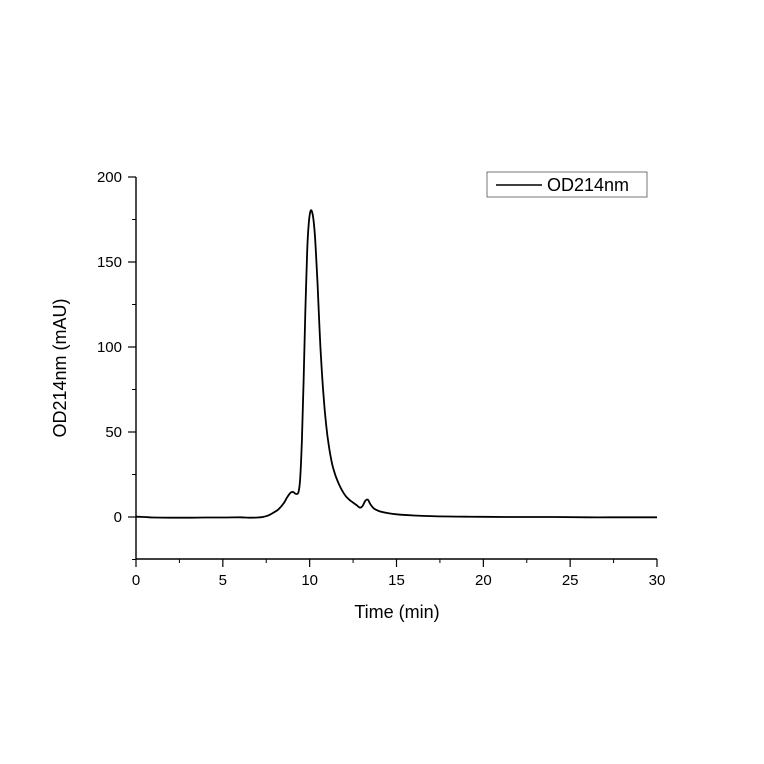 The height and width of the screenshot is (764, 764). What do you see at coordinates (657, 580) in the screenshot?
I see `x-tick-label: 30` at bounding box center [657, 580].